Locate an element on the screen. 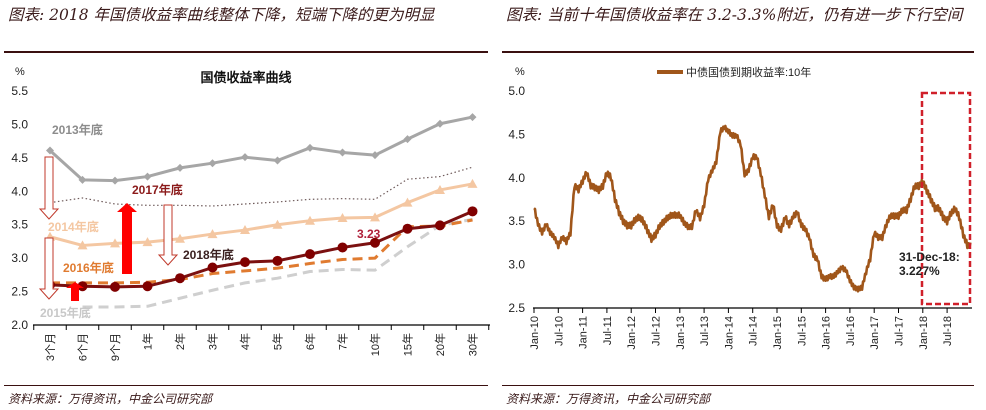 The height and width of the screenshot is (410, 986). annotation-value: 3.227% is located at coordinates (919, 271).